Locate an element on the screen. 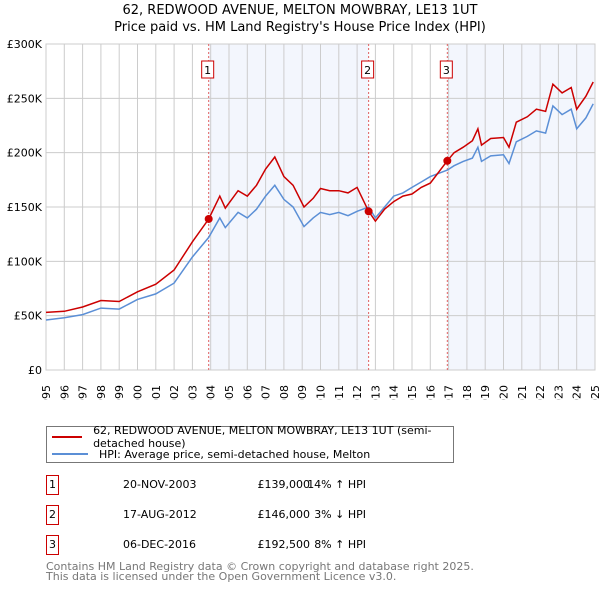 Image resolution: width=600 pixels, height=590 pixels. sale-marker-badge: 3 is located at coordinates (52, 545).